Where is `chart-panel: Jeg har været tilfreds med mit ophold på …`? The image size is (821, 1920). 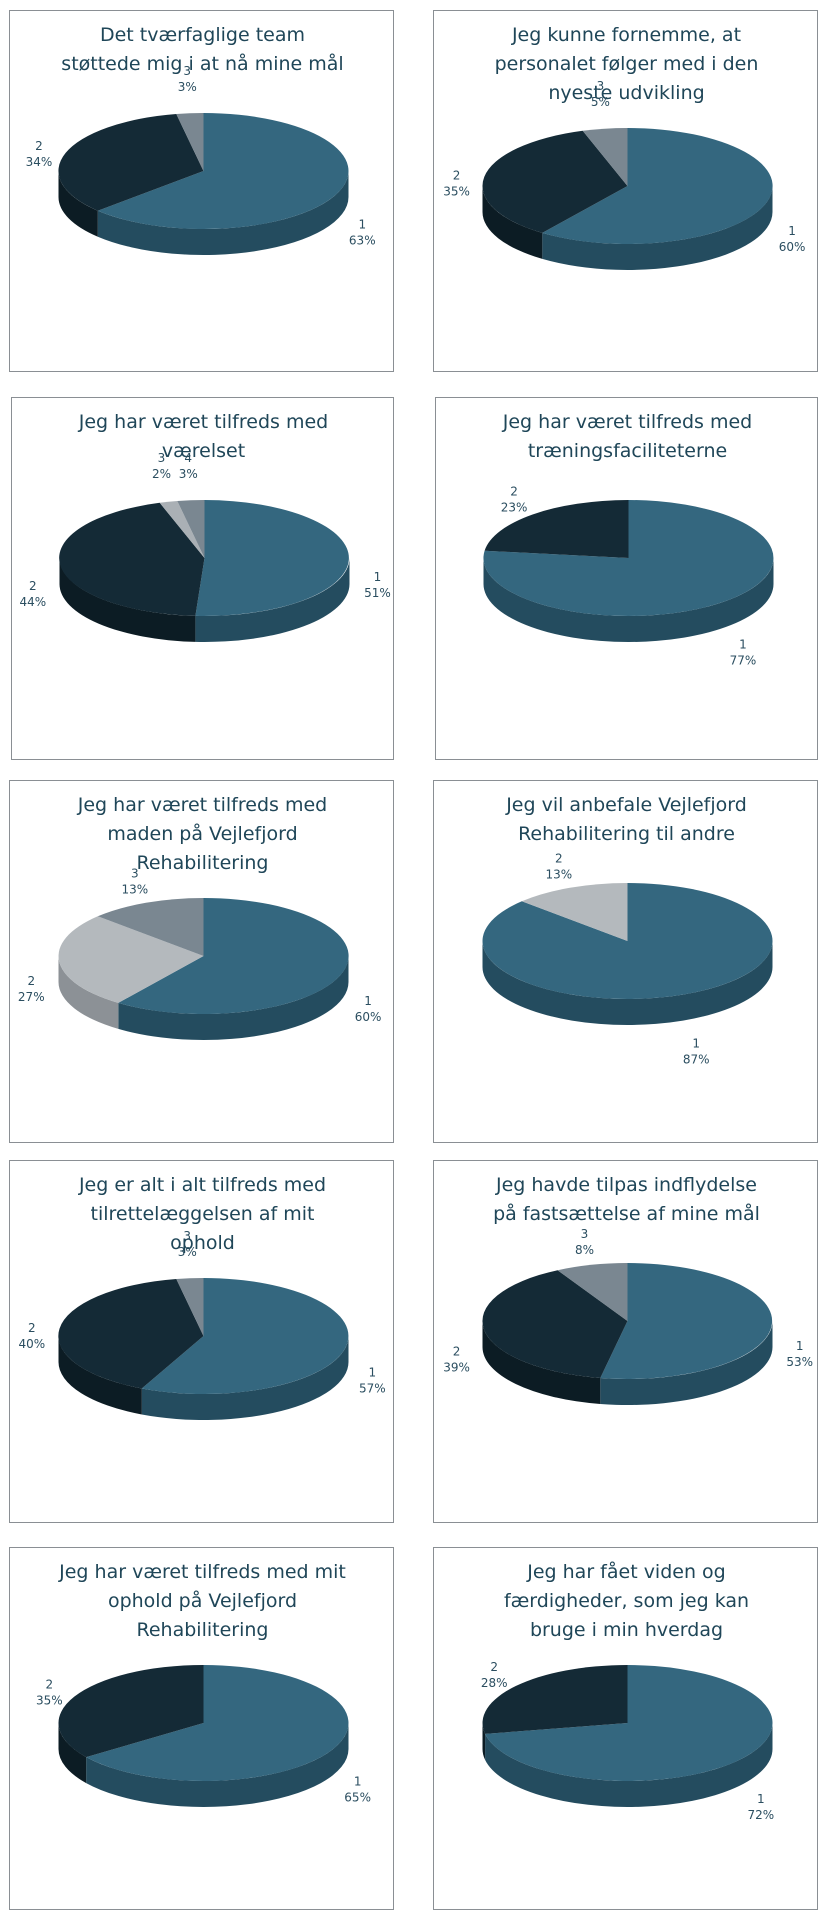 chart-panel: Jeg har været tilfreds med mit ophold på … is located at coordinates (201, 1728).